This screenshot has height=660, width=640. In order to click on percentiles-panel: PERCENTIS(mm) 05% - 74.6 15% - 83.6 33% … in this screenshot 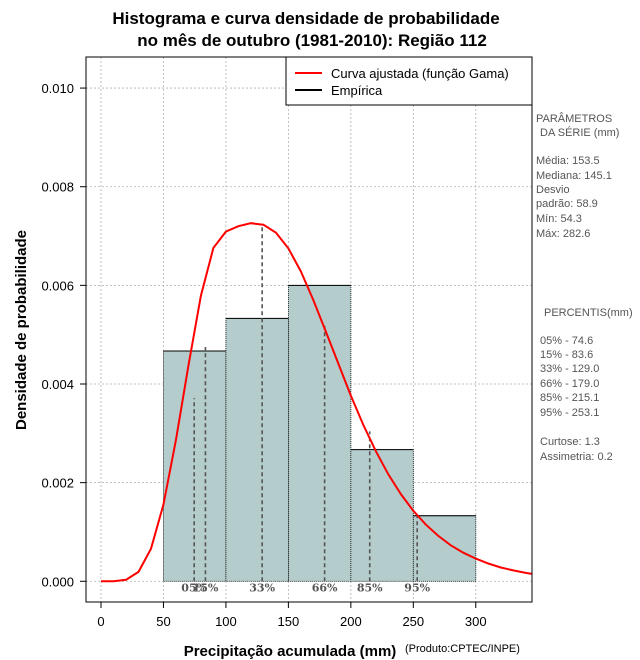, I will do `click(586, 385)`.